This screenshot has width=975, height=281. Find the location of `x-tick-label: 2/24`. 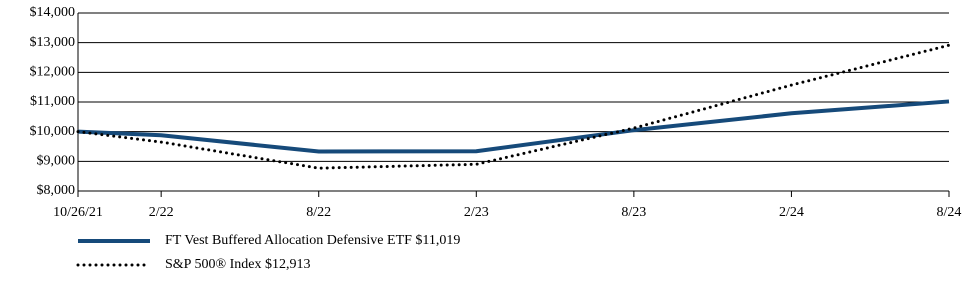

x-tick-label: 2/24 is located at coordinates (791, 212).